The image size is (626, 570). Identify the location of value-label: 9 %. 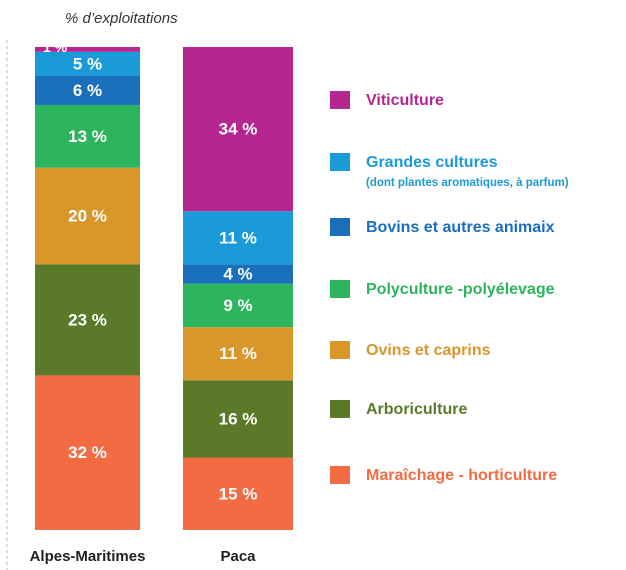
(237, 305).